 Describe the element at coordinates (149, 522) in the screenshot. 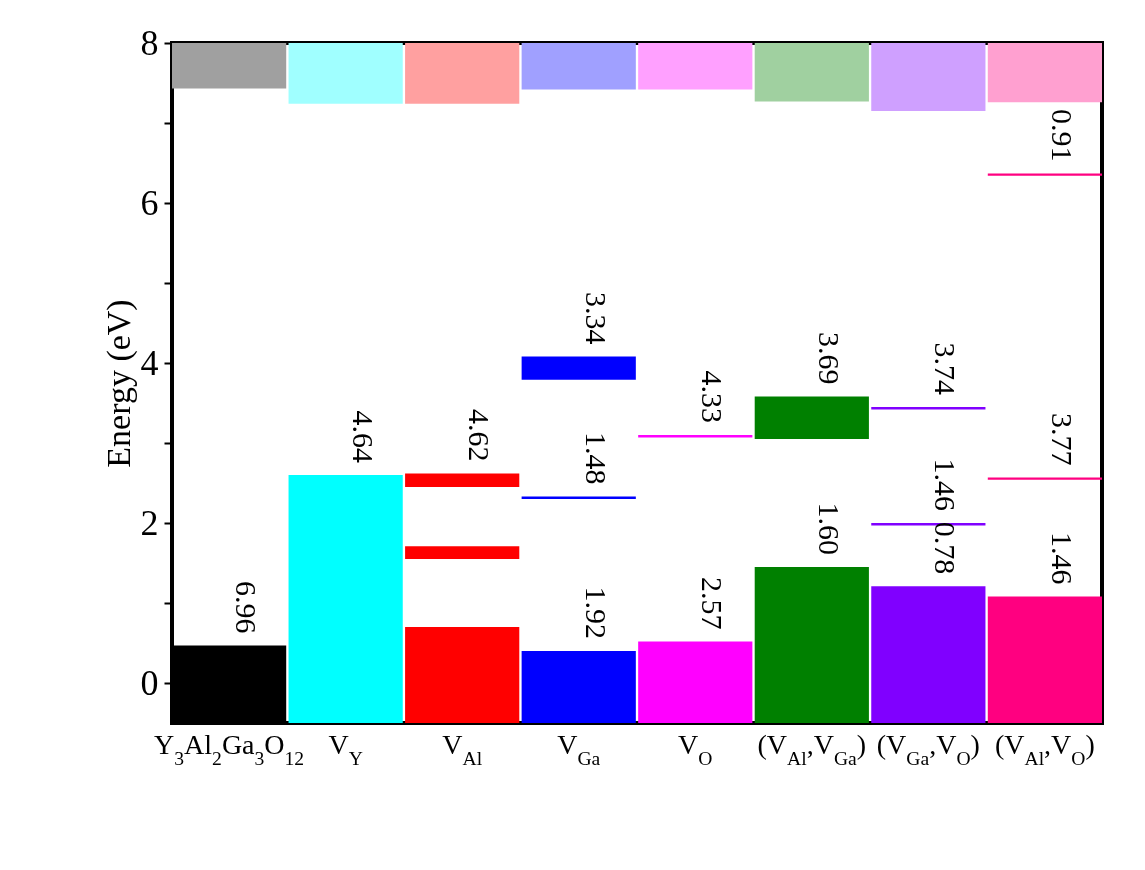

I see `y-tick-label: 2` at that location.